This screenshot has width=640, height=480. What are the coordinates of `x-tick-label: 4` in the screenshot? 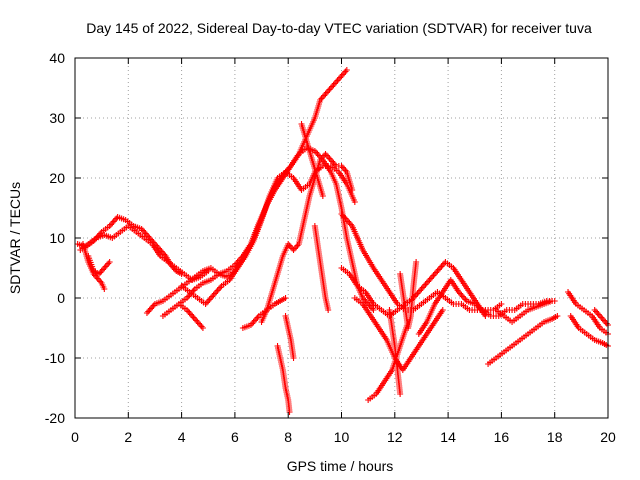 It's located at (182, 437).